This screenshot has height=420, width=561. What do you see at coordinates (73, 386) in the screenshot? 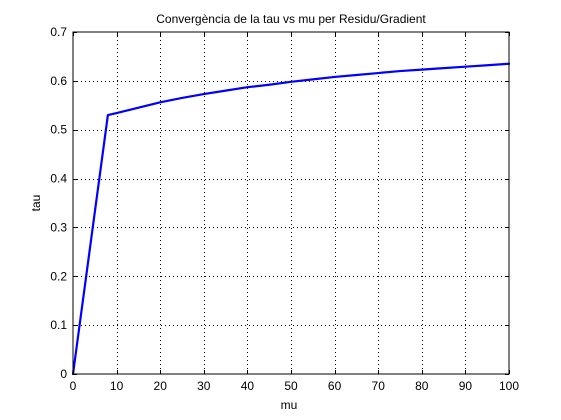
I see `x-tick-label: 0` at bounding box center [73, 386].